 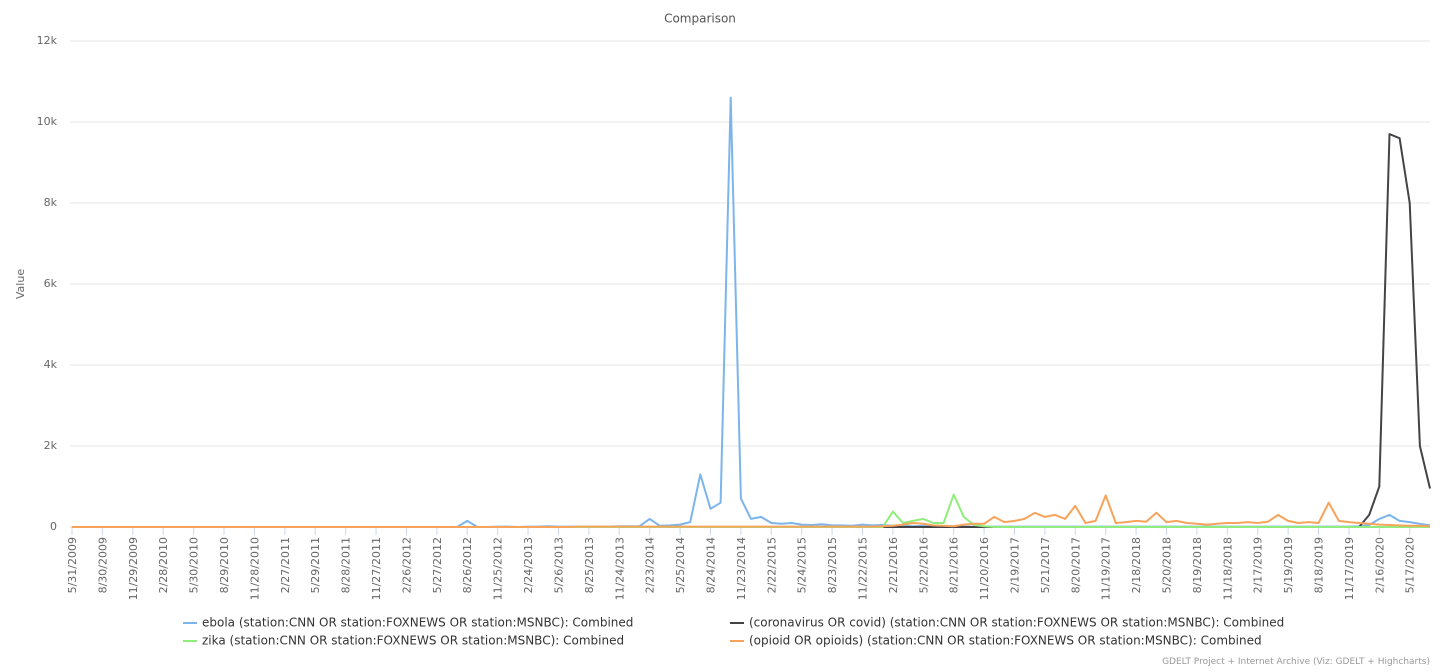 I want to click on x-tick-label: 5/30/2010, so click(x=194, y=565).